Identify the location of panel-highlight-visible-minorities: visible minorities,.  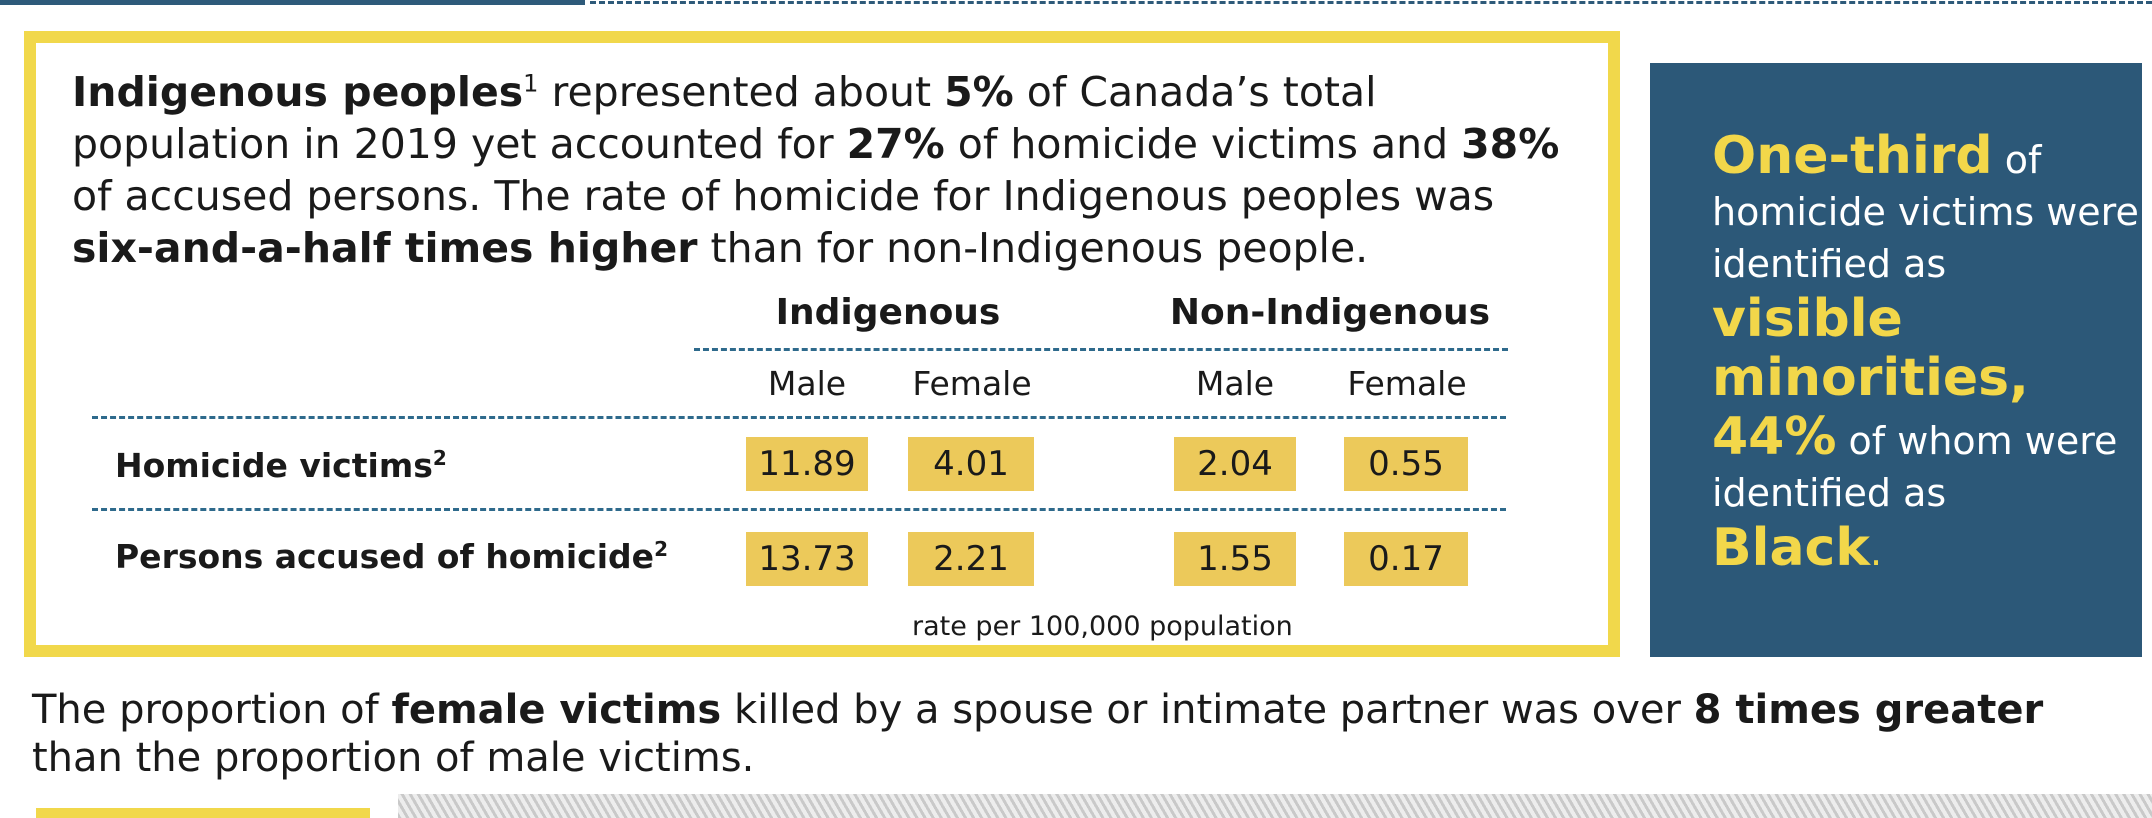
(1870, 348).